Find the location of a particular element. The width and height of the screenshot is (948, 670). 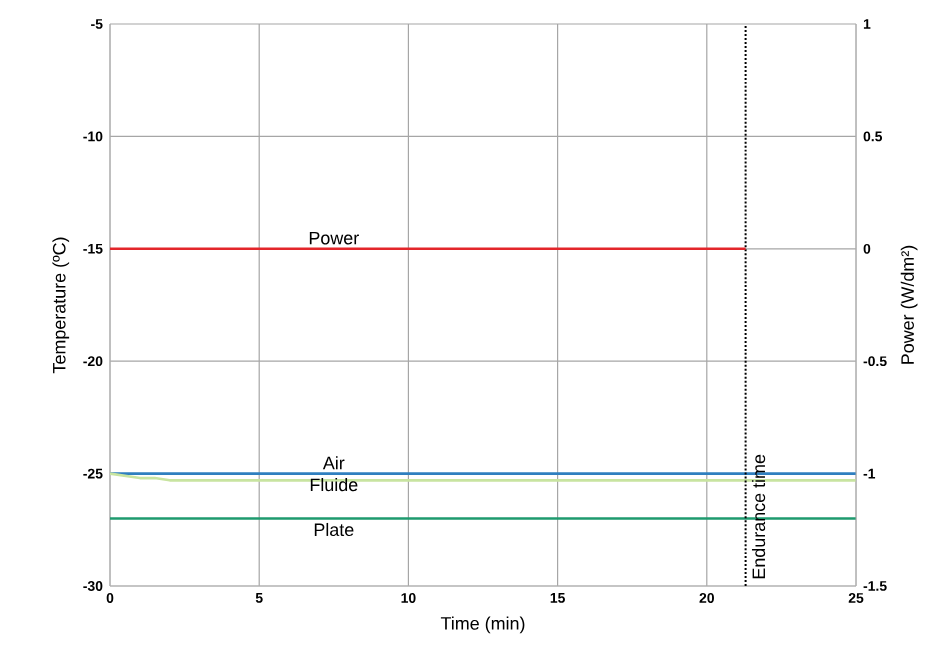

x-axis-title: Time (min) is located at coordinates (482, 625).